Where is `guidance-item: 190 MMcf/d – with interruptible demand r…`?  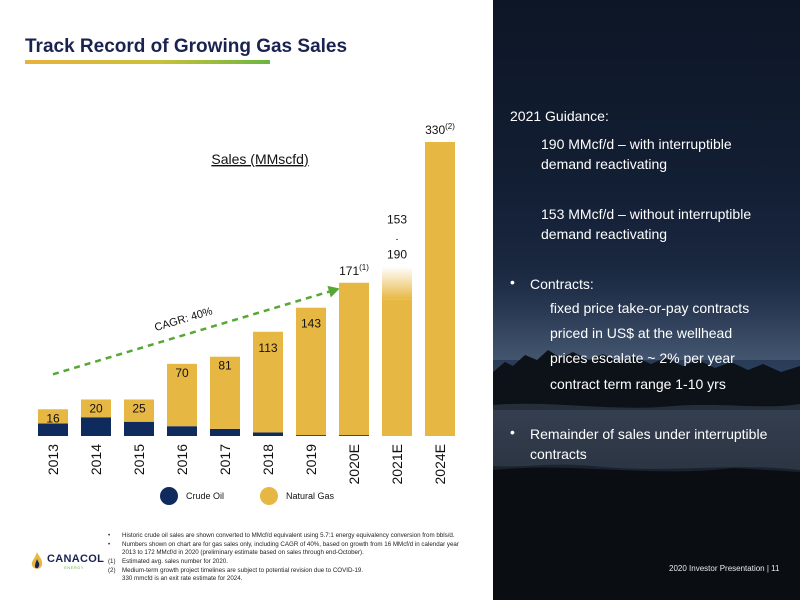 guidance-item: 190 MMcf/d – with interruptible demand r… is located at coordinates (636, 154).